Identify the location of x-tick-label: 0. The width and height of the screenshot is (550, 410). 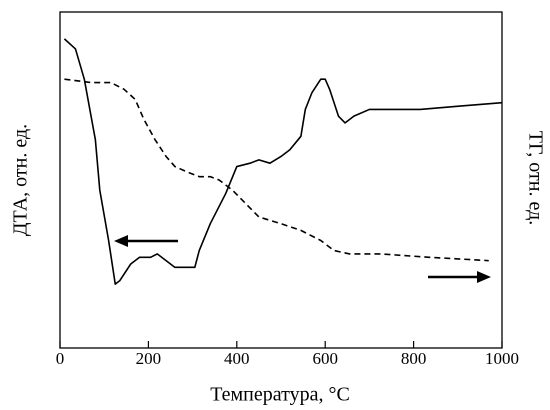
(60, 358).